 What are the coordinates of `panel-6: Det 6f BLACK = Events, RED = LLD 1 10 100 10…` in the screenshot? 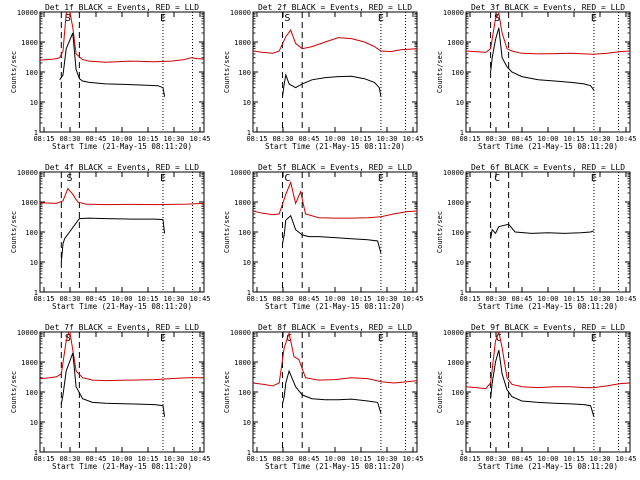 It's located at (536, 237).